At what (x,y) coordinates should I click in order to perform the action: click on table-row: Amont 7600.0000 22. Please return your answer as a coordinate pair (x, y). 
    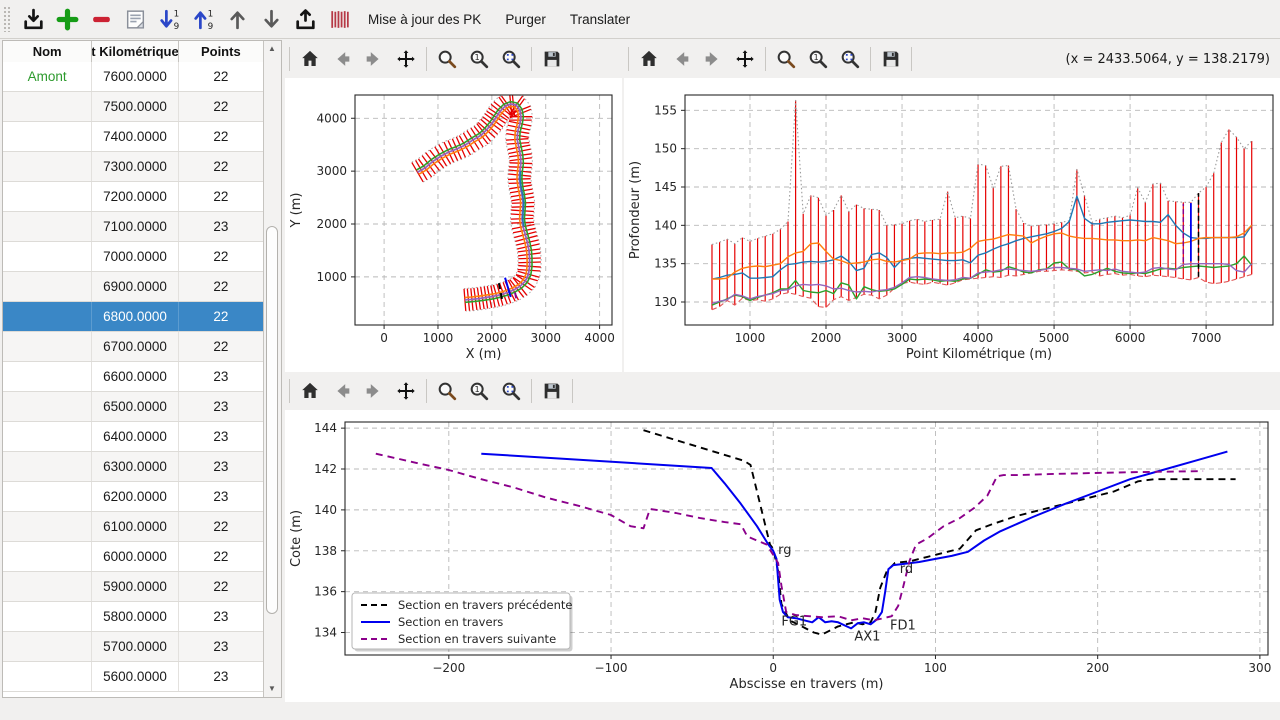
    Looking at the image, I should click on (133, 77).